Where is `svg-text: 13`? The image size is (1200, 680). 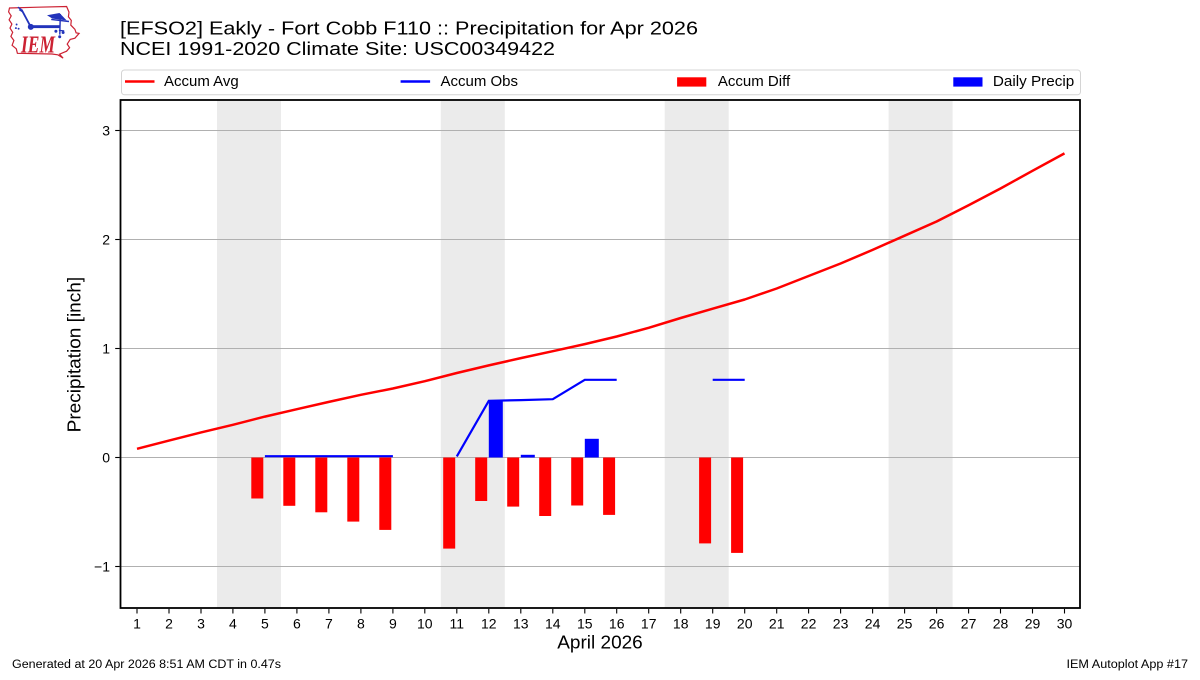 svg-text: 13 is located at coordinates (521, 624).